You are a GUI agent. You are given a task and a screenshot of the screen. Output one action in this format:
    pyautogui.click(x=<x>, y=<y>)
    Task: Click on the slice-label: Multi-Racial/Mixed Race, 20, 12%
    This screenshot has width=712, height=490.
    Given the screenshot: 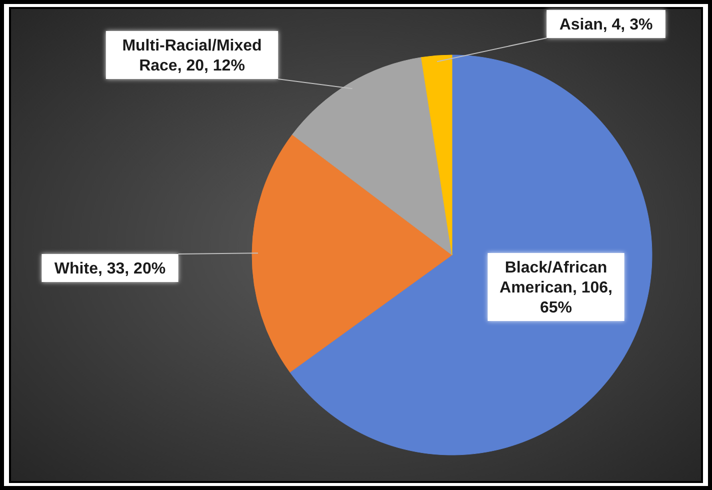 What is the action you would take?
    pyautogui.click(x=192, y=56)
    